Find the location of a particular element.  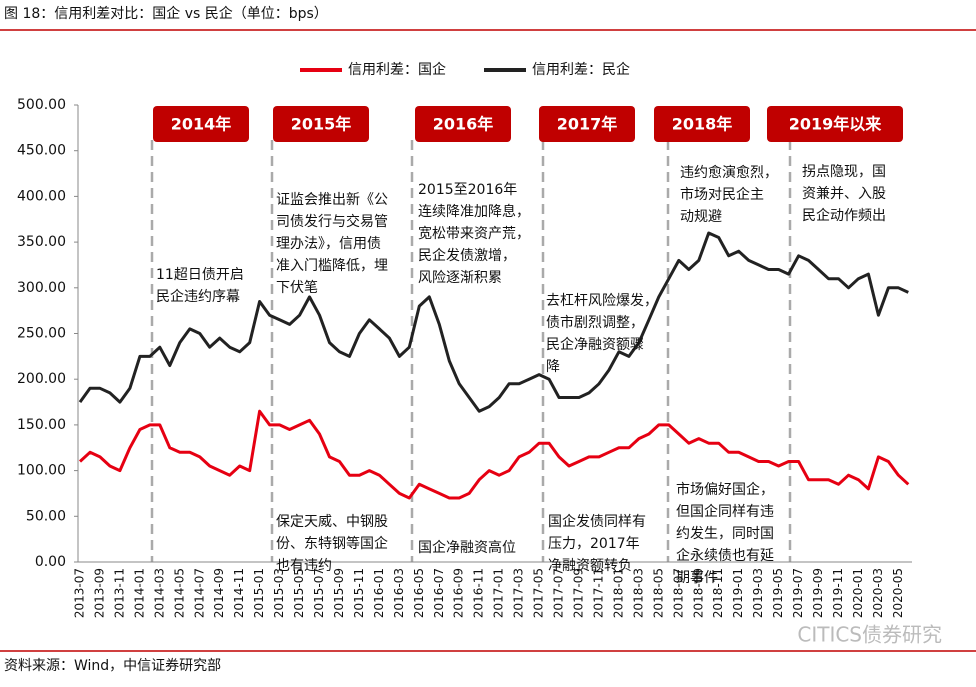

annotation-text: 降 is located at coordinates (553, 367).